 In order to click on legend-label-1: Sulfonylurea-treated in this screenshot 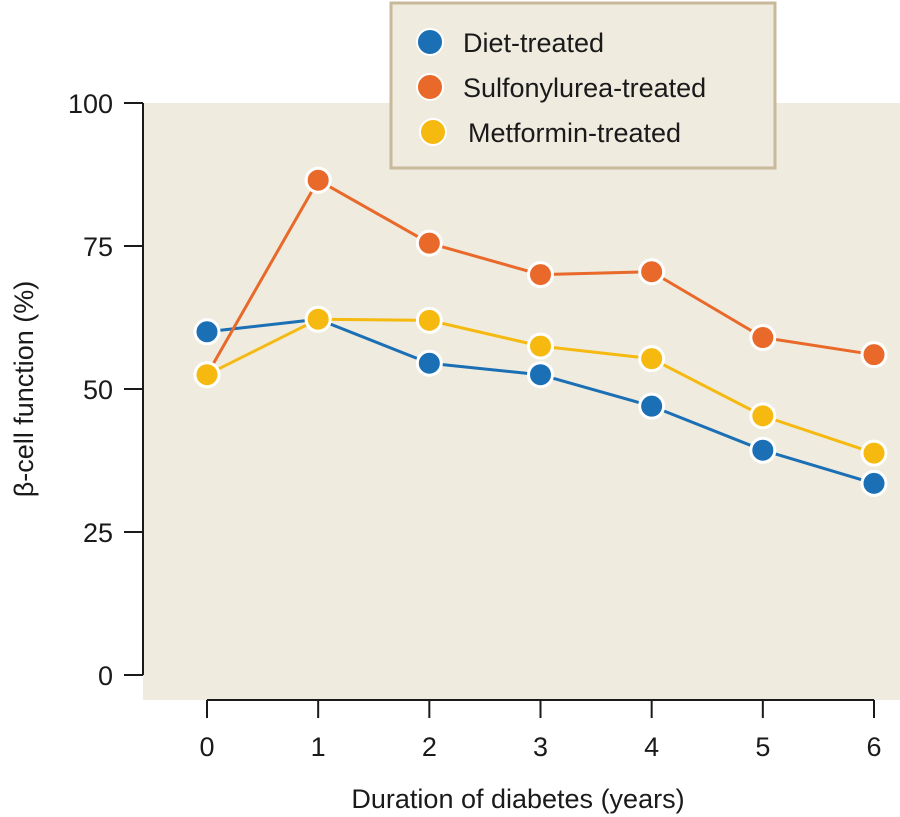, I will do `click(584, 88)`.